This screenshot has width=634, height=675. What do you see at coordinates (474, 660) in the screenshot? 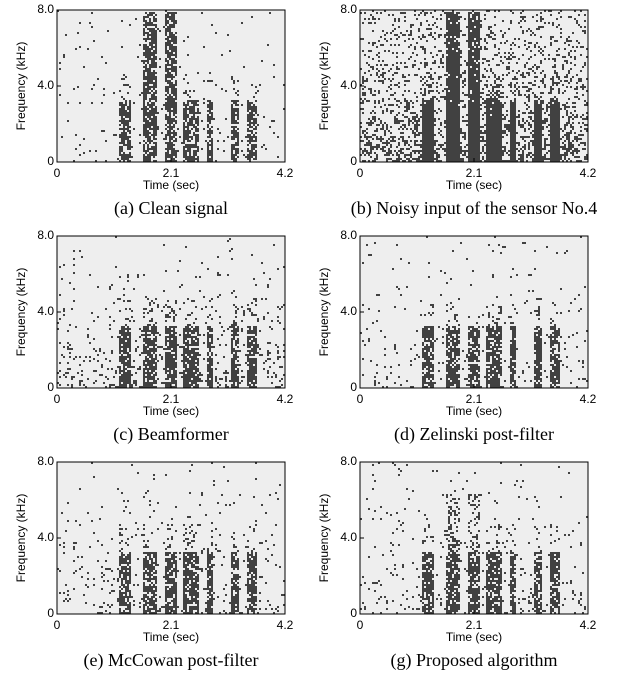
I see `caption: (g) Proposed algorithm` at bounding box center [474, 660].